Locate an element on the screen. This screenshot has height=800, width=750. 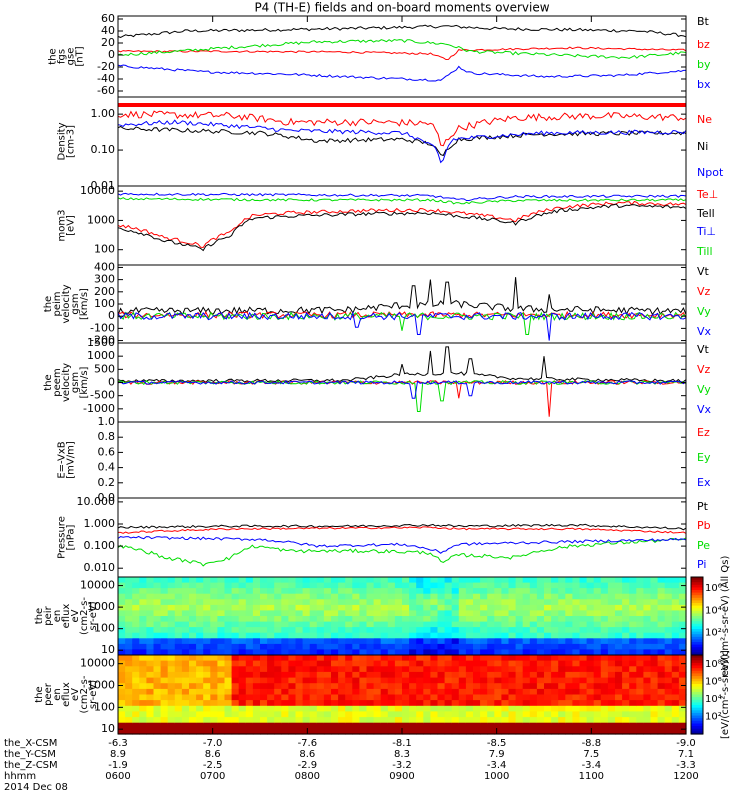
y-axis-label: sr-eV) is located at coordinates (93, 694).